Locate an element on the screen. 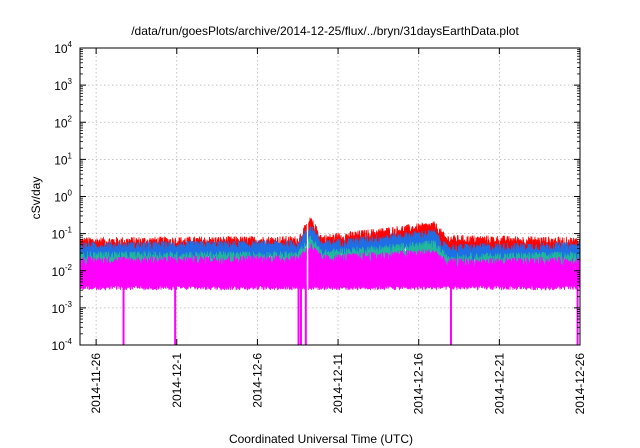  x-tick-label: 2014-12-26 is located at coordinates (580, 384).